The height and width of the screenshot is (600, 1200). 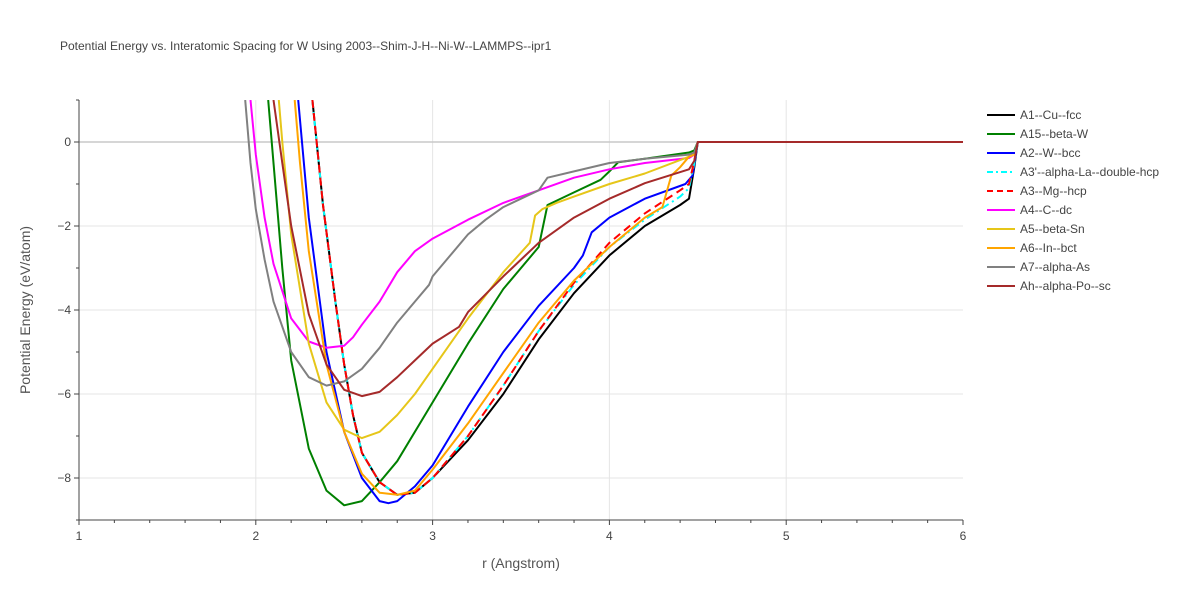 I want to click on x-tick-label: 6, so click(x=963, y=536).